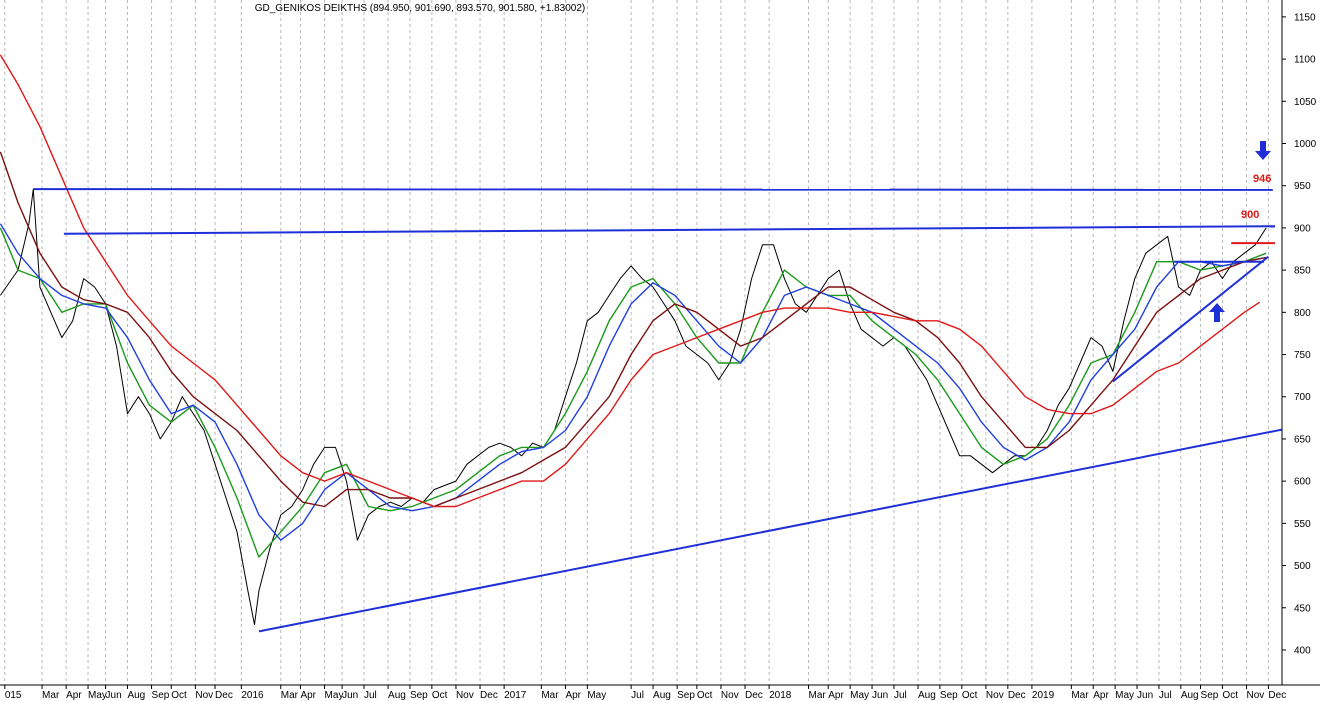 This screenshot has height=701, width=1320. I want to click on y-tick-label: 1150, so click(1305, 17).